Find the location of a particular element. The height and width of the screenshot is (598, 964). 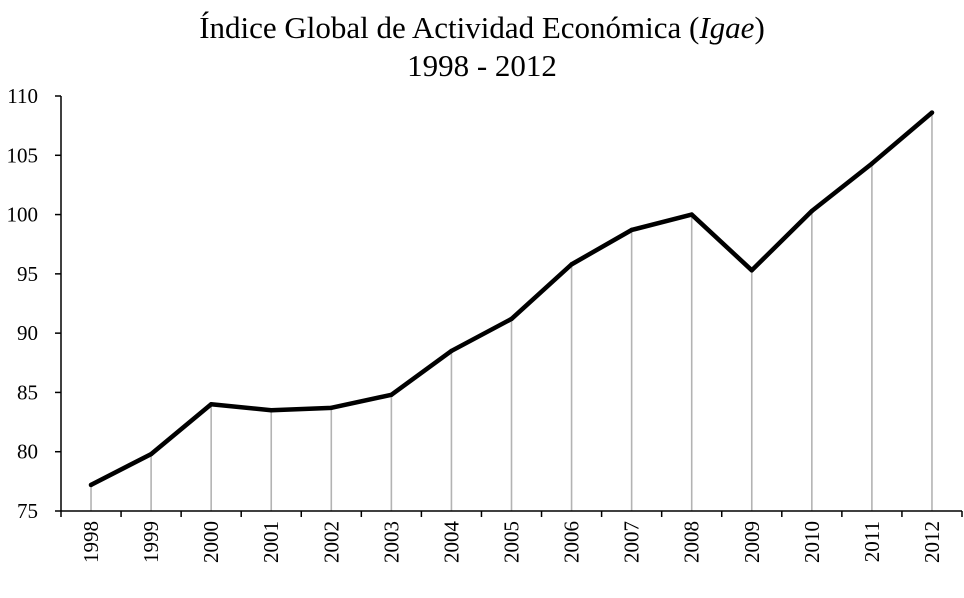

x-tick-label-2001: 2001 is located at coordinates (271, 542).